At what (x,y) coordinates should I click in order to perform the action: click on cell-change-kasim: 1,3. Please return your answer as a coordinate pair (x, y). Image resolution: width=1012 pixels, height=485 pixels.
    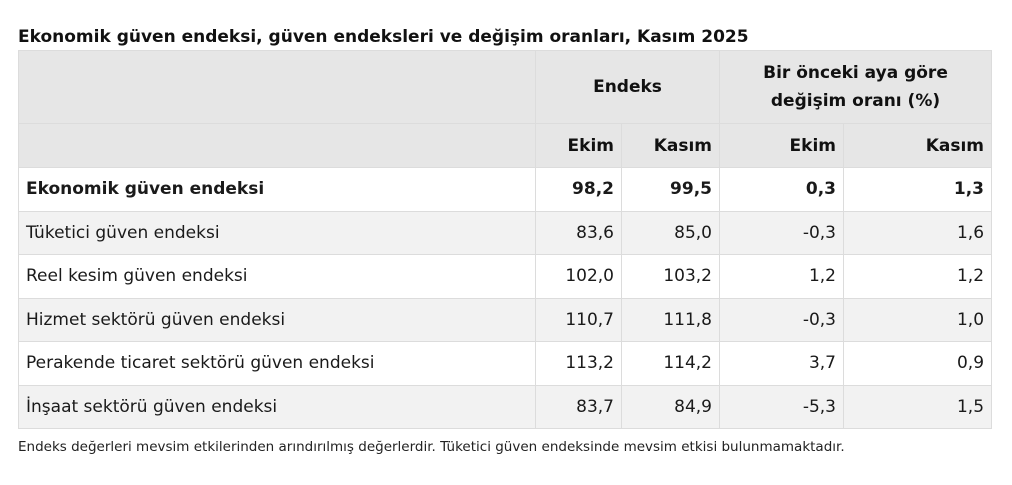
    Looking at the image, I should click on (917, 189).